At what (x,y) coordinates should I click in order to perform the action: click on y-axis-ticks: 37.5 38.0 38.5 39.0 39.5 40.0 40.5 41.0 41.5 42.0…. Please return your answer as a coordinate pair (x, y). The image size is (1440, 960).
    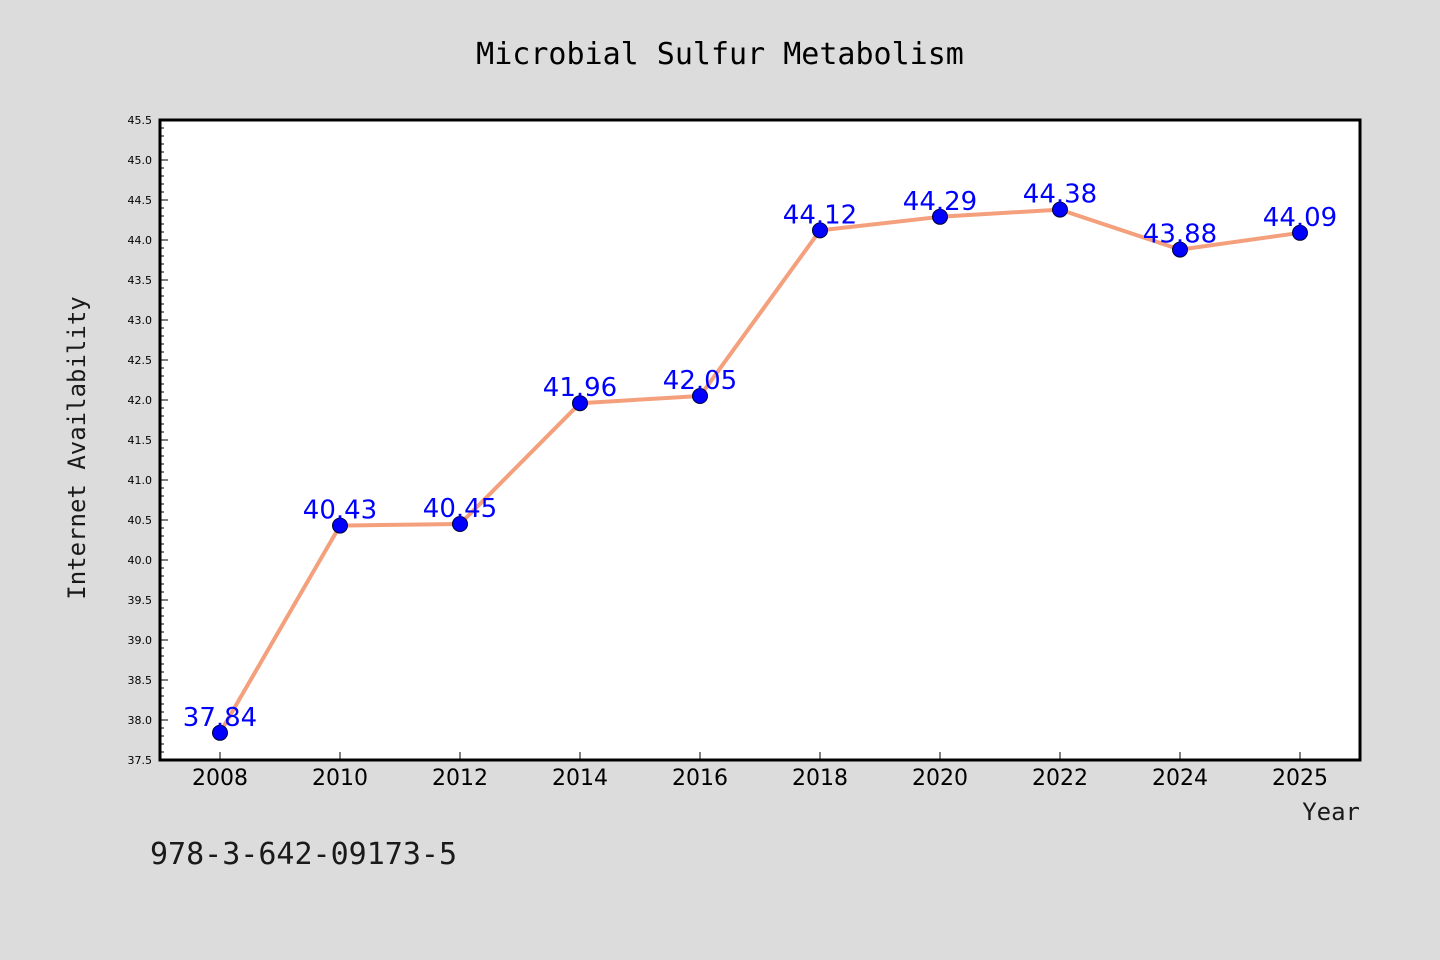
    Looking at the image, I should click on (148, 440).